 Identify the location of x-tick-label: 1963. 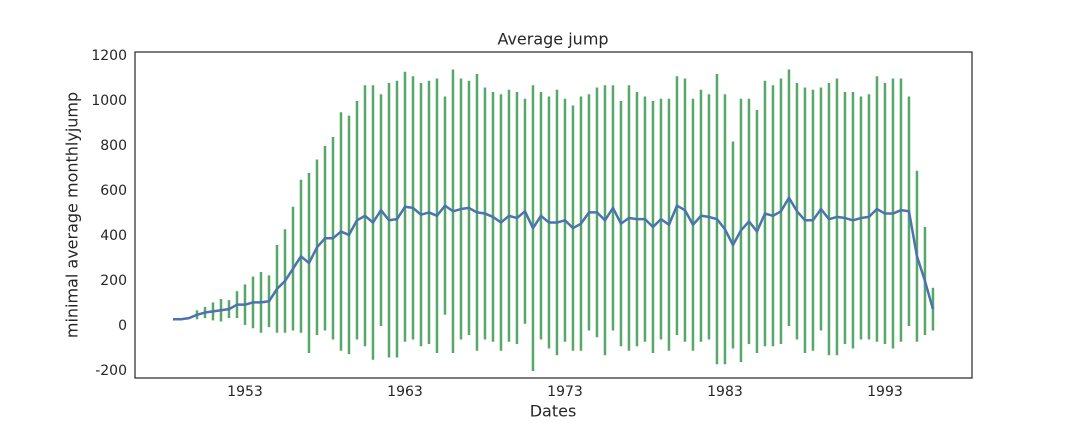
(405, 392).